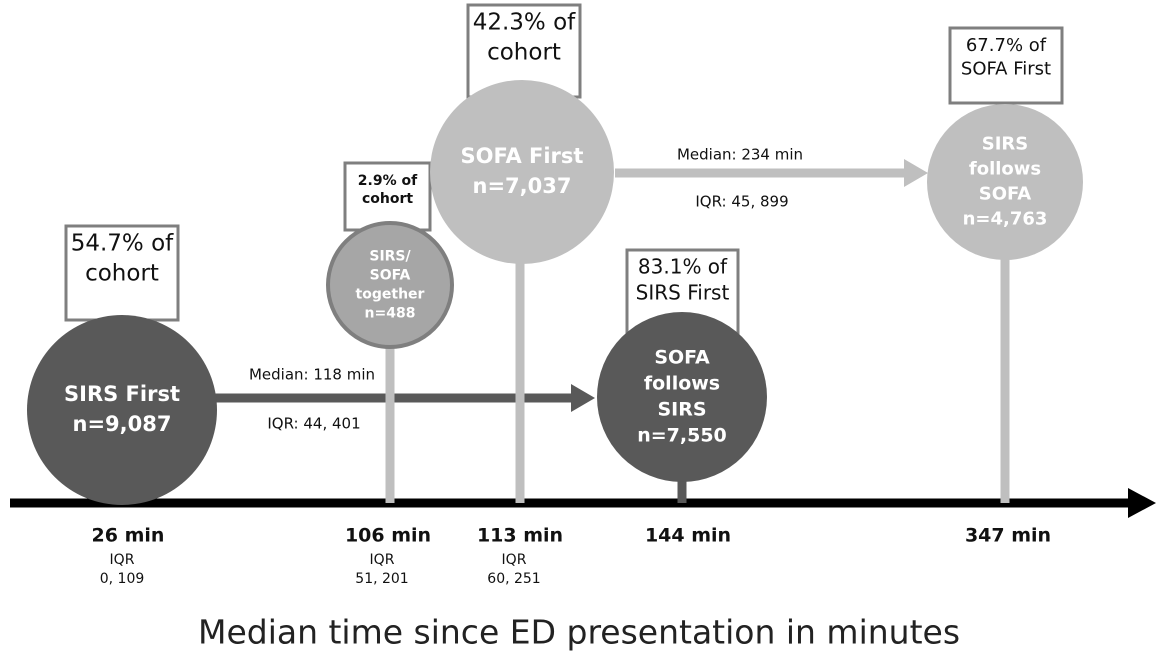 Image resolution: width=1158 pixels, height=660 pixels. Describe the element at coordinates (522, 156) in the screenshot. I see `circle-text: SOFA First` at that location.